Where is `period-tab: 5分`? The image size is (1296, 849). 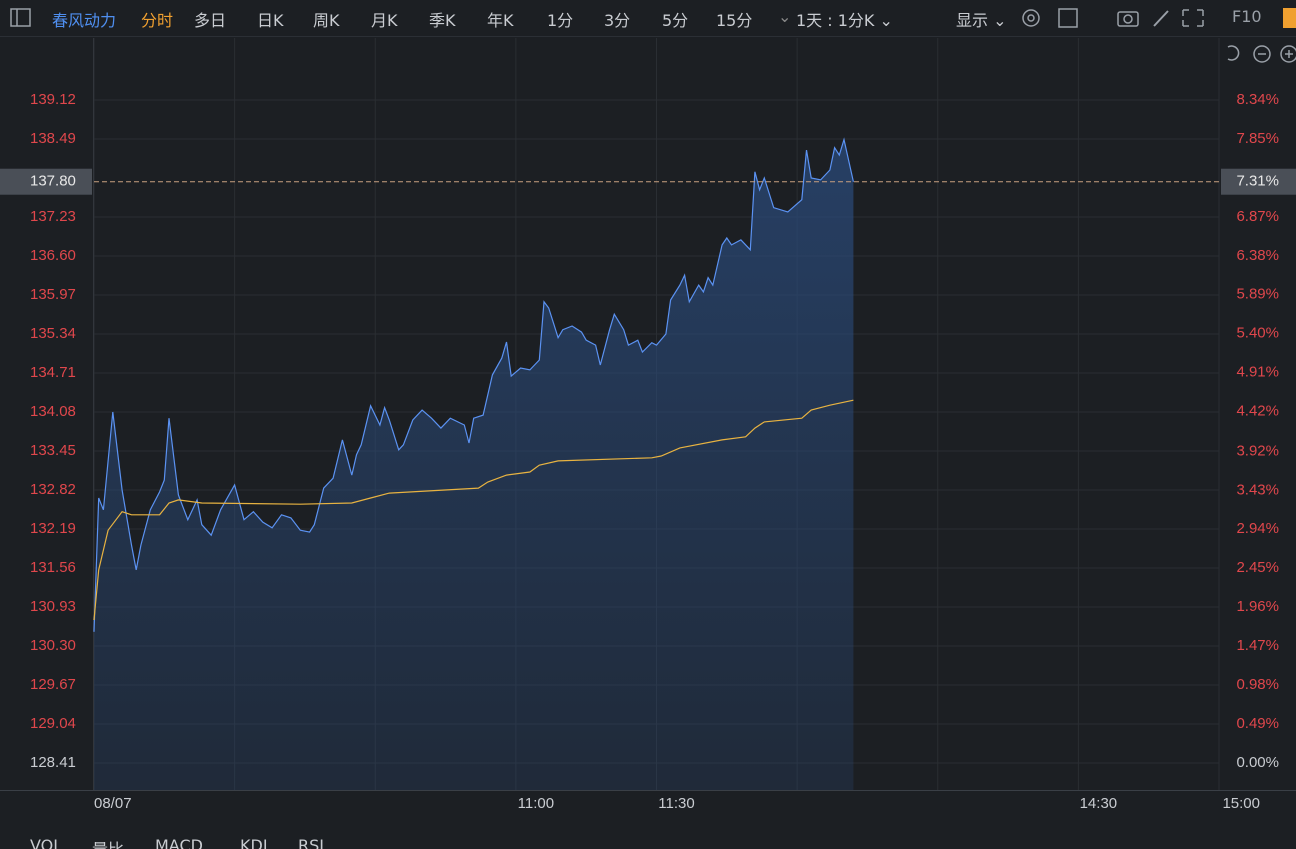 period-tab: 5分 is located at coordinates (675, 20).